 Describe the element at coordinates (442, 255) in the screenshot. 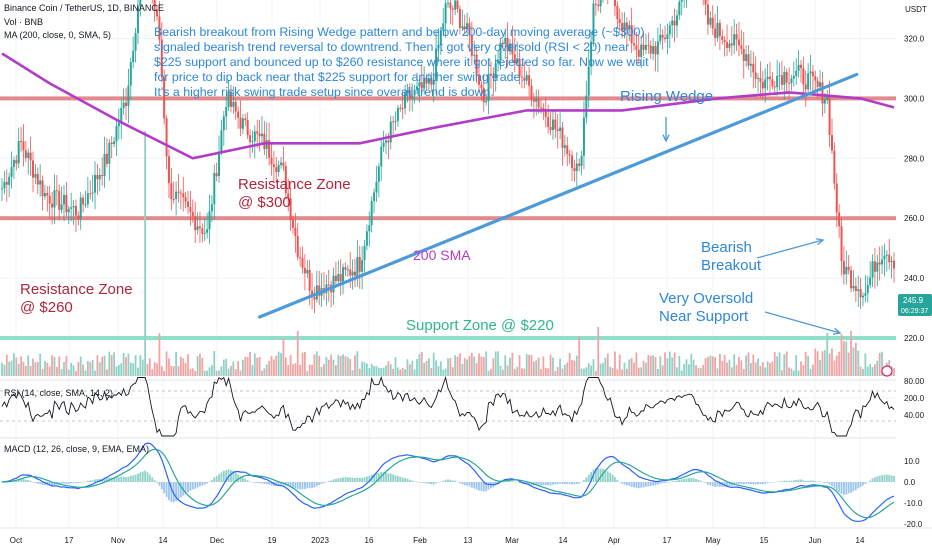

I see `sma-label: 200 SMA` at that location.